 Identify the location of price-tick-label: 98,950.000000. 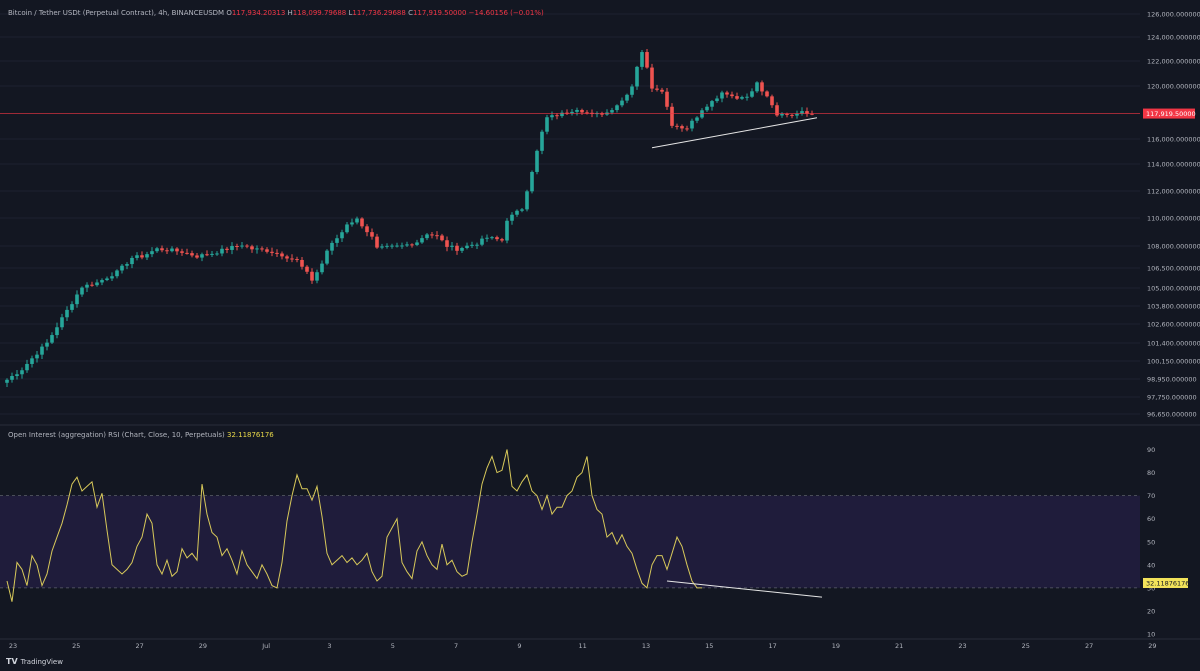
(1172, 380).